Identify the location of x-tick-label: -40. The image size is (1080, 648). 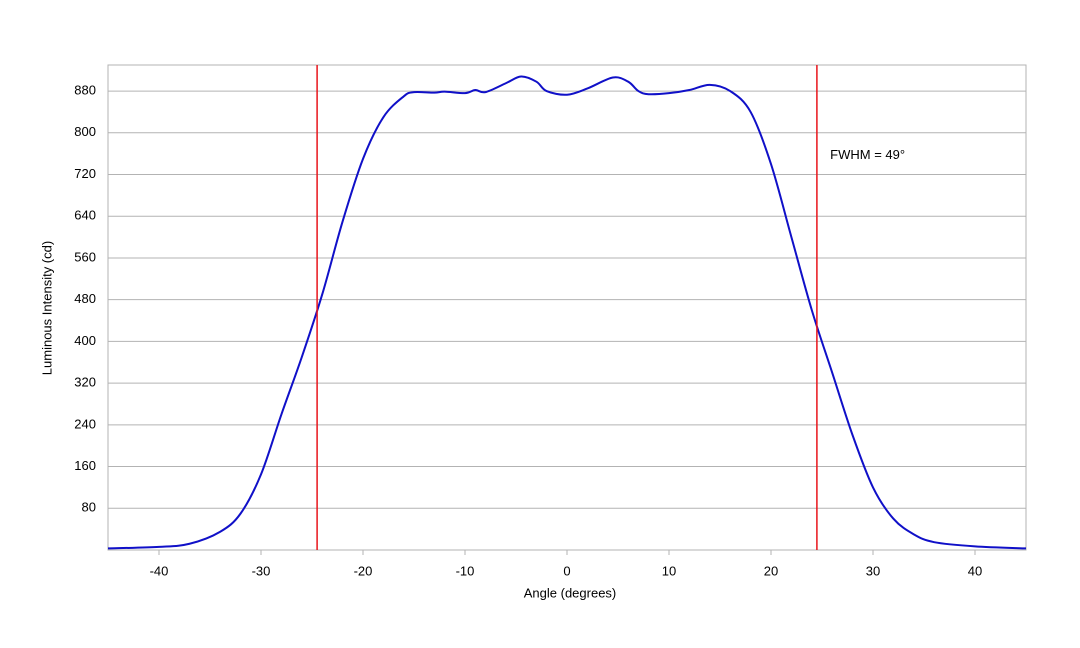
(159, 570).